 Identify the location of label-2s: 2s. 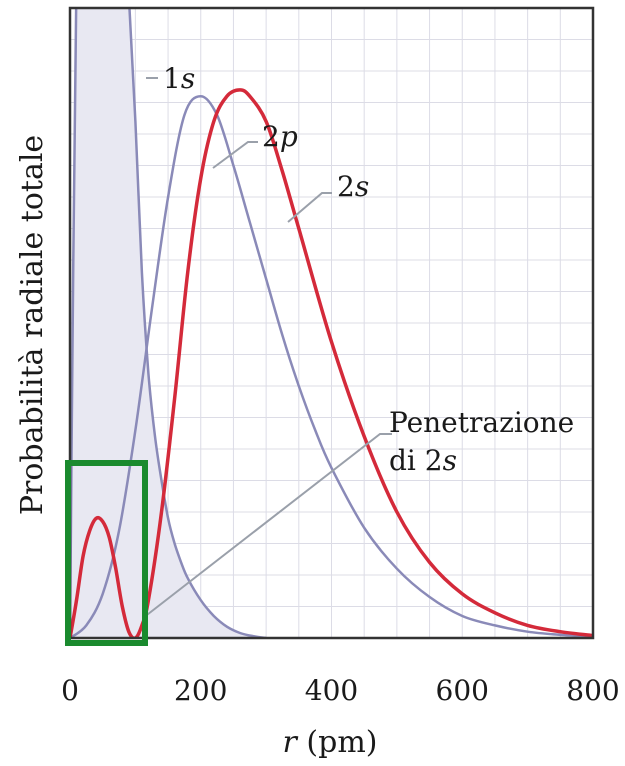
(353, 186).